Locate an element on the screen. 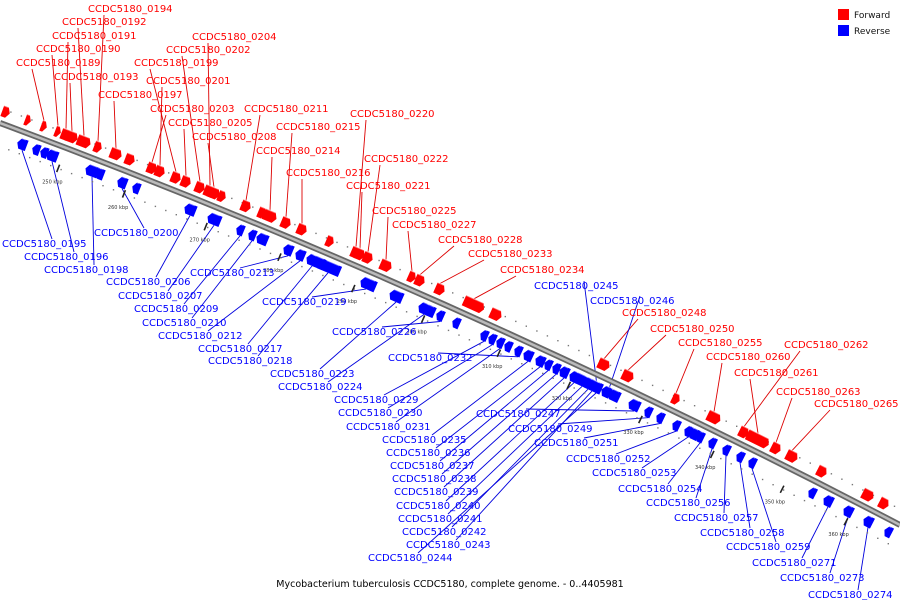 The height and width of the screenshot is (600, 900). forward-gene-label: CCDC5180_0197 is located at coordinates (140, 95).